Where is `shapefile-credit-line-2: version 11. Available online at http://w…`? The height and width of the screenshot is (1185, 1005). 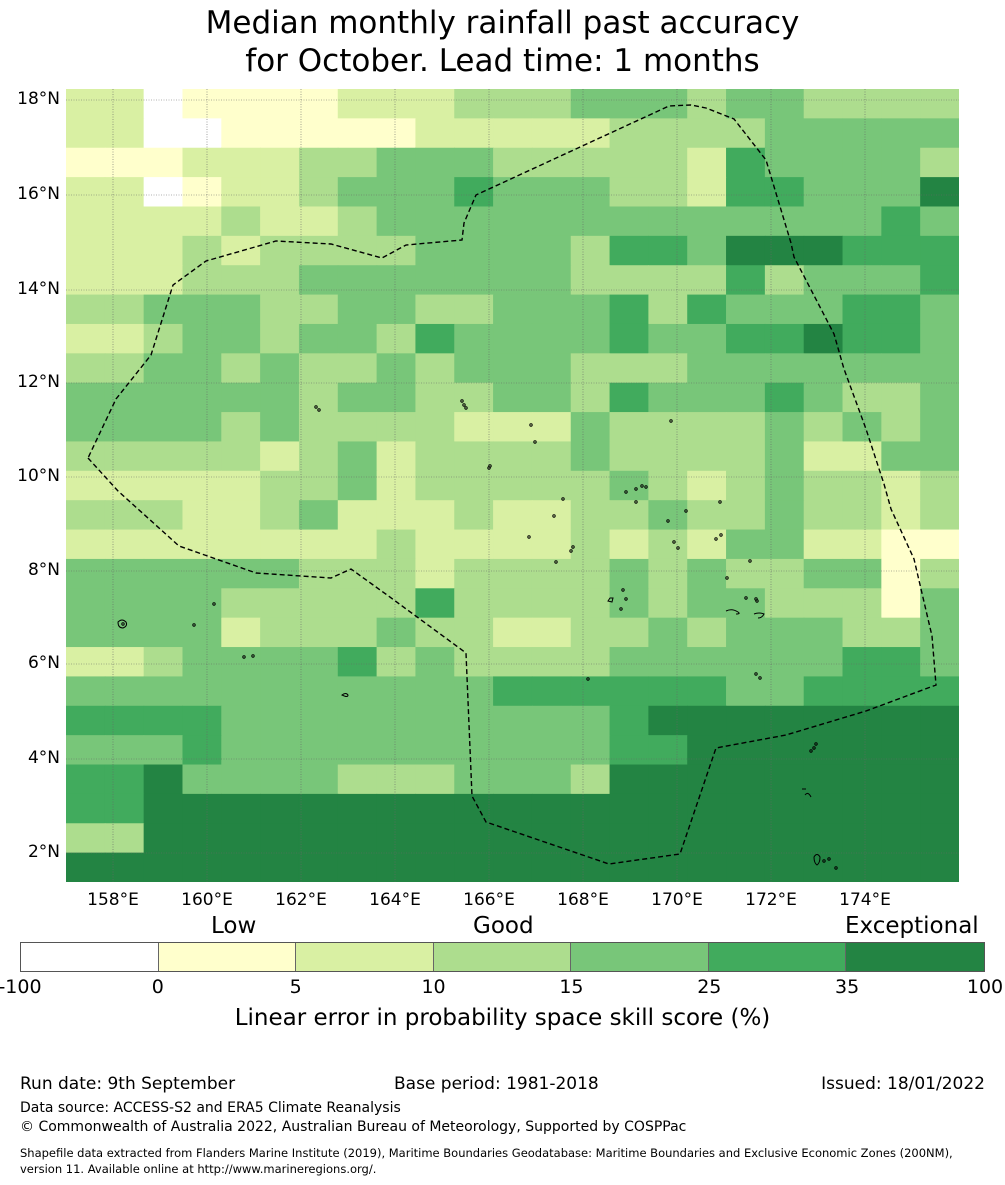
shapefile-credit-line-2: version 11. Available online at http://w… is located at coordinates (198, 1169).